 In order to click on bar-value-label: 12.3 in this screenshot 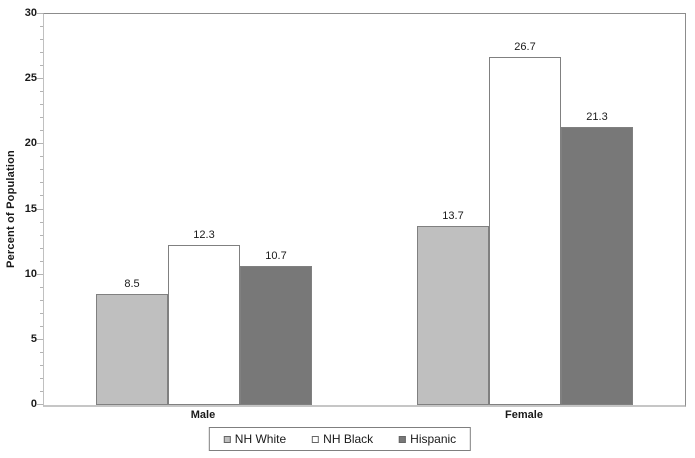, I will do `click(204, 235)`.